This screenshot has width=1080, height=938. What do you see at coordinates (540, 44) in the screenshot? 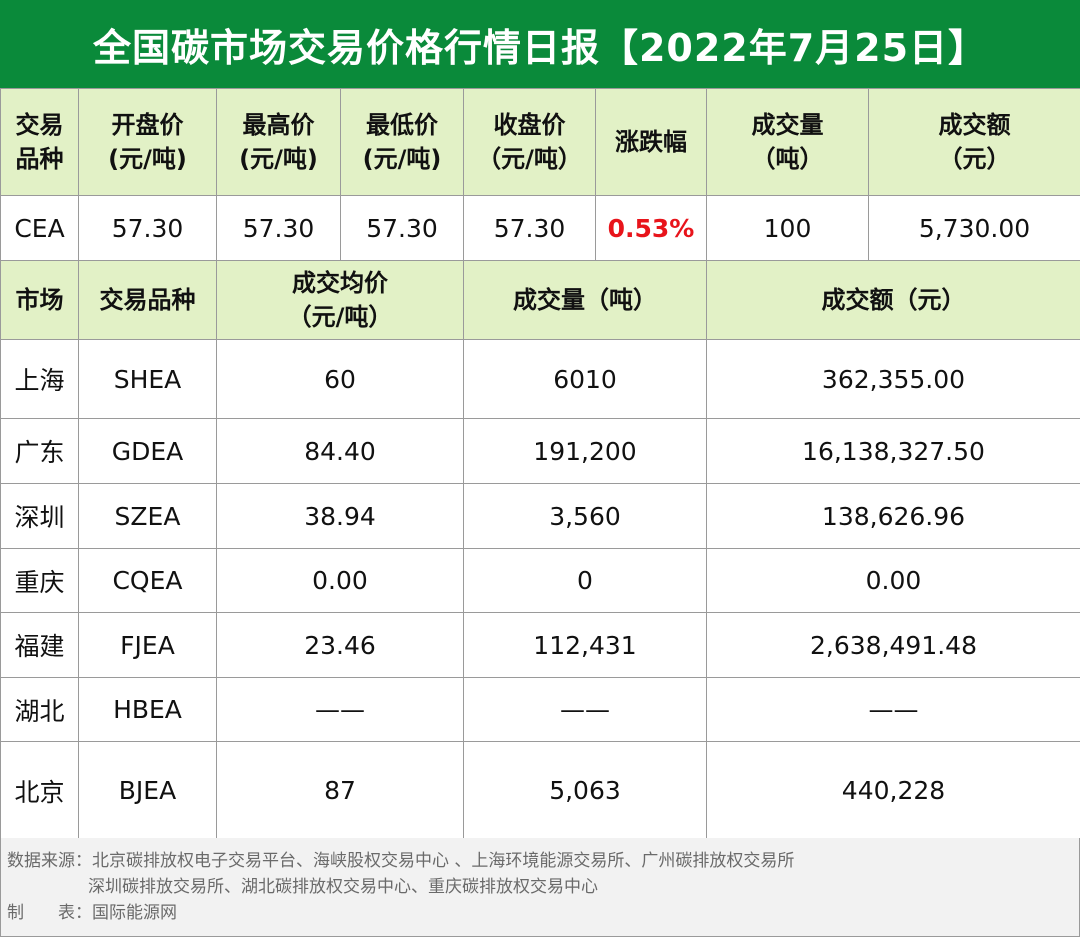
I see `report-title: 全国碳市场交易价格行情日报【2022年7月25日】` at bounding box center [540, 44].